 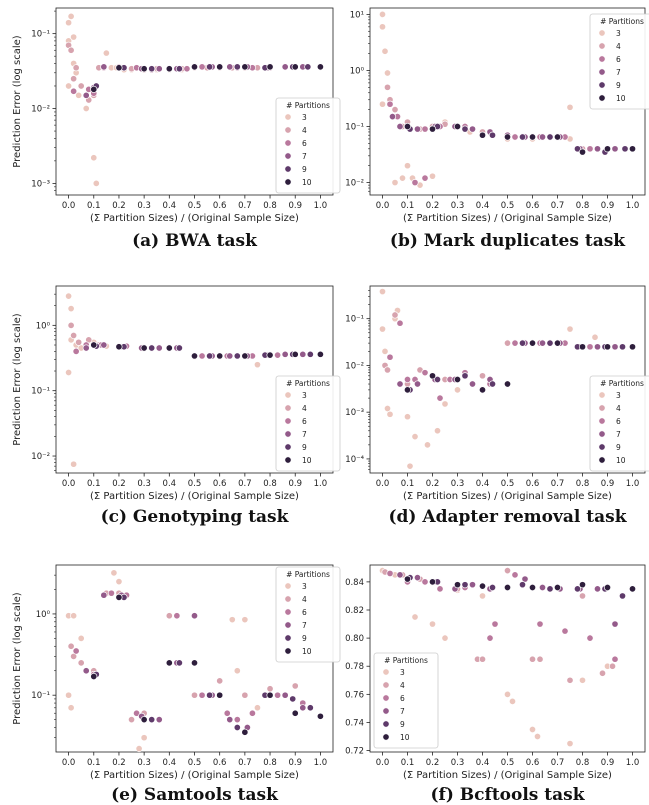 What do you see at coordinates (408, 763) in the screenshot?
I see `x-tick-label: 0.1` at bounding box center [408, 763].